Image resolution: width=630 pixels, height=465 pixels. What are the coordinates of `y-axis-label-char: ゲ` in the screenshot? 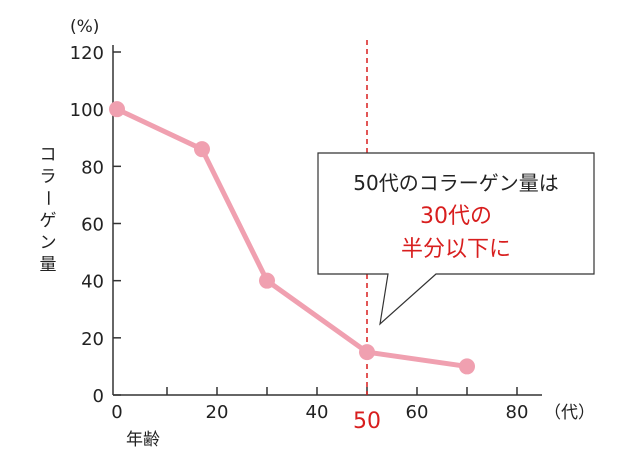 It's located at (48, 221).